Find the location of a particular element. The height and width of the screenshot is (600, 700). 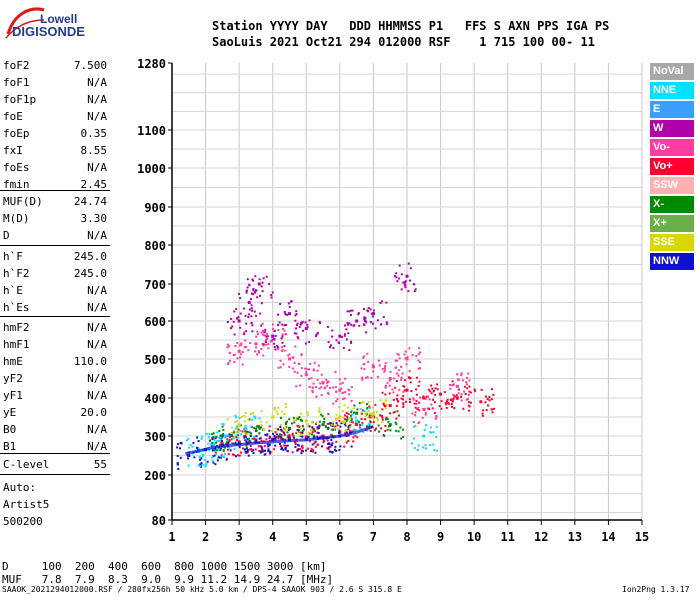

param-value: 2.45 is located at coordinates (94, 184).